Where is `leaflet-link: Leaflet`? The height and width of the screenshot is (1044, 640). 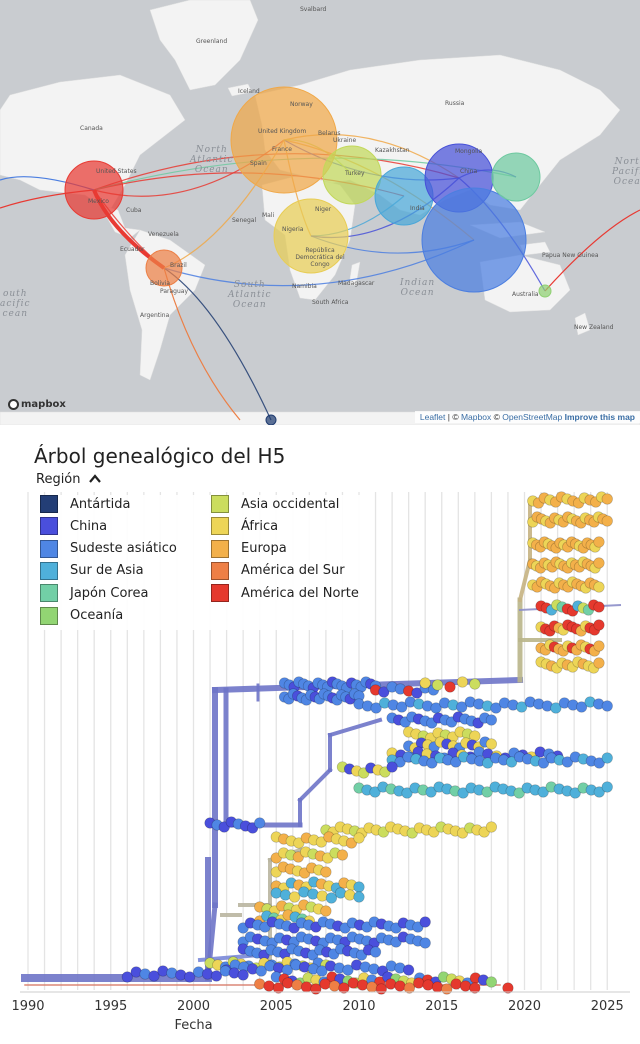 leaflet-link: Leaflet is located at coordinates (432, 417).